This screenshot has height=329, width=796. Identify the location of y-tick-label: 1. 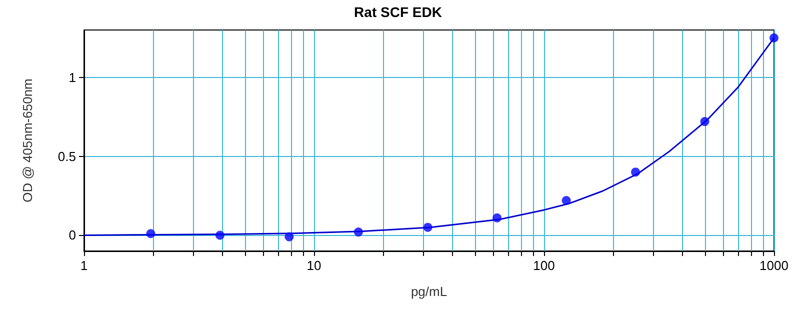
(72, 77).